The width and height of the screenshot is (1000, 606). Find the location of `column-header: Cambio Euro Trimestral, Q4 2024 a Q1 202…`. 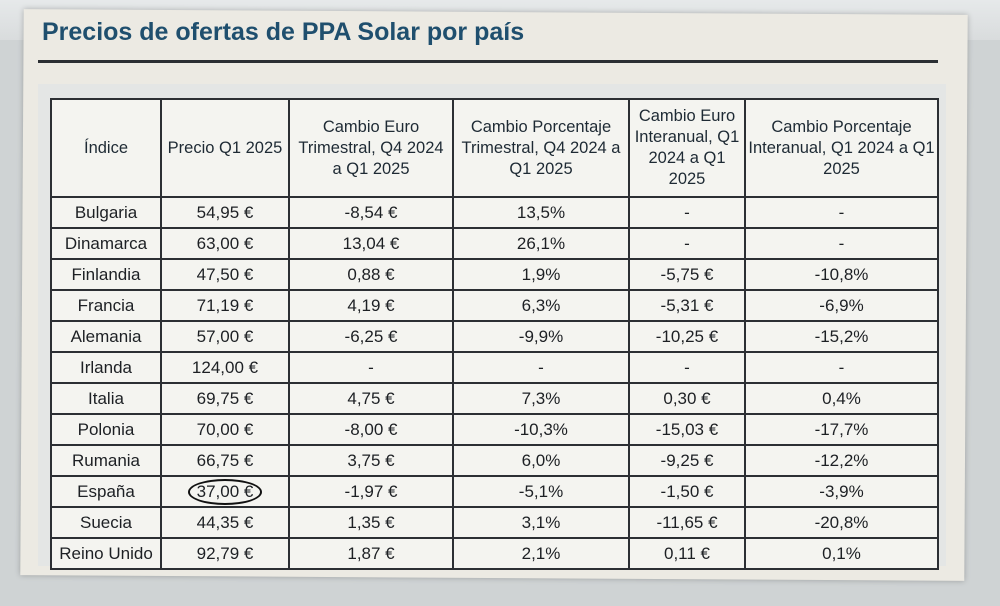

column-header: Cambio Euro Trimestral, Q4 2024 a Q1 202… is located at coordinates (371, 148).